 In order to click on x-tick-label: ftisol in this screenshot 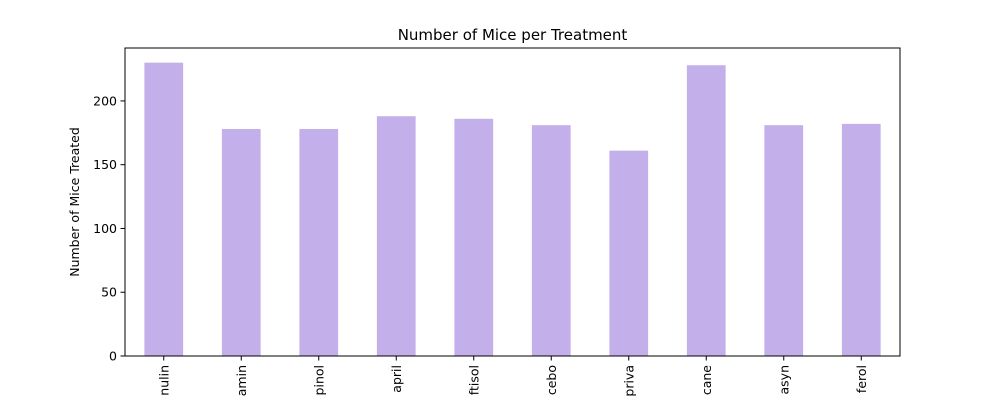, I will do `click(473, 380)`.